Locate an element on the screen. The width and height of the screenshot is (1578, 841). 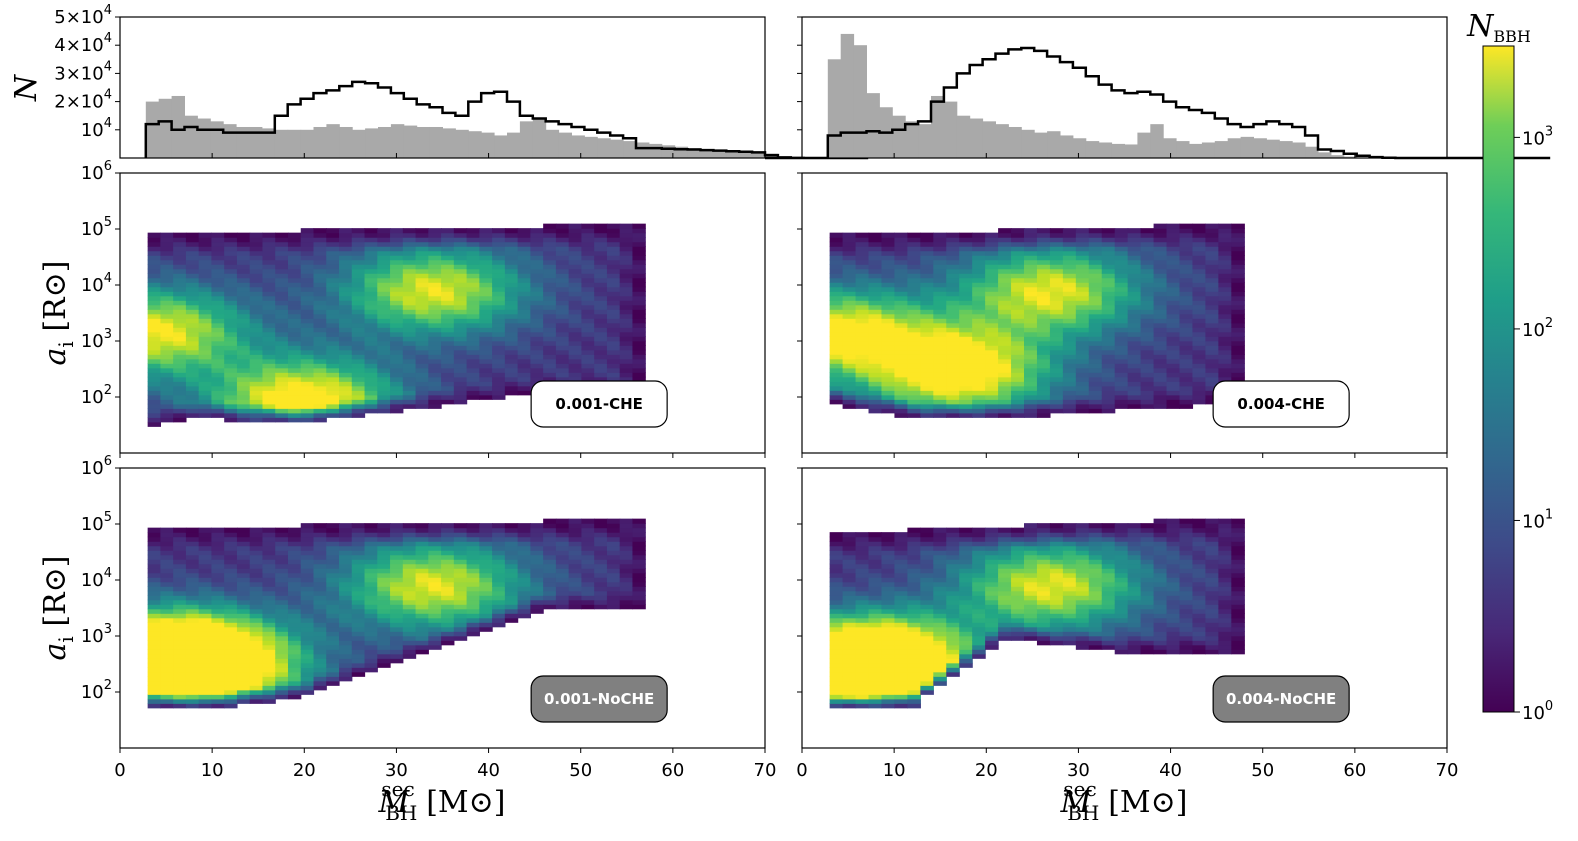
hist-bar is located at coordinates (1337, 156).